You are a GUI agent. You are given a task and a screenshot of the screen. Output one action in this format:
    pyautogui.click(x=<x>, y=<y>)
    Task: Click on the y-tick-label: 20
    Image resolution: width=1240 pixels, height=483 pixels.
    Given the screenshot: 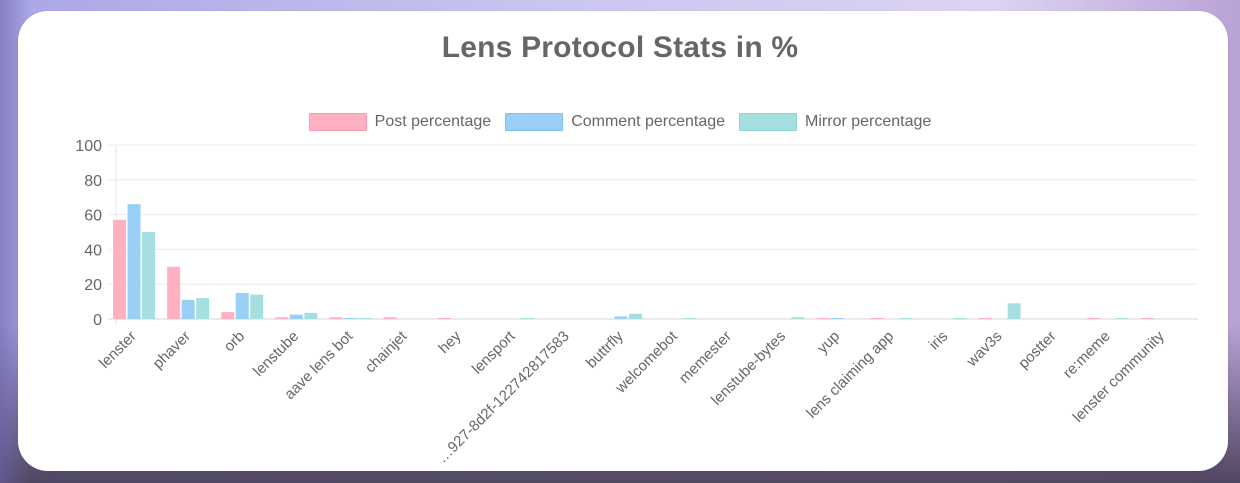 What is the action you would take?
    pyautogui.click(x=93, y=285)
    